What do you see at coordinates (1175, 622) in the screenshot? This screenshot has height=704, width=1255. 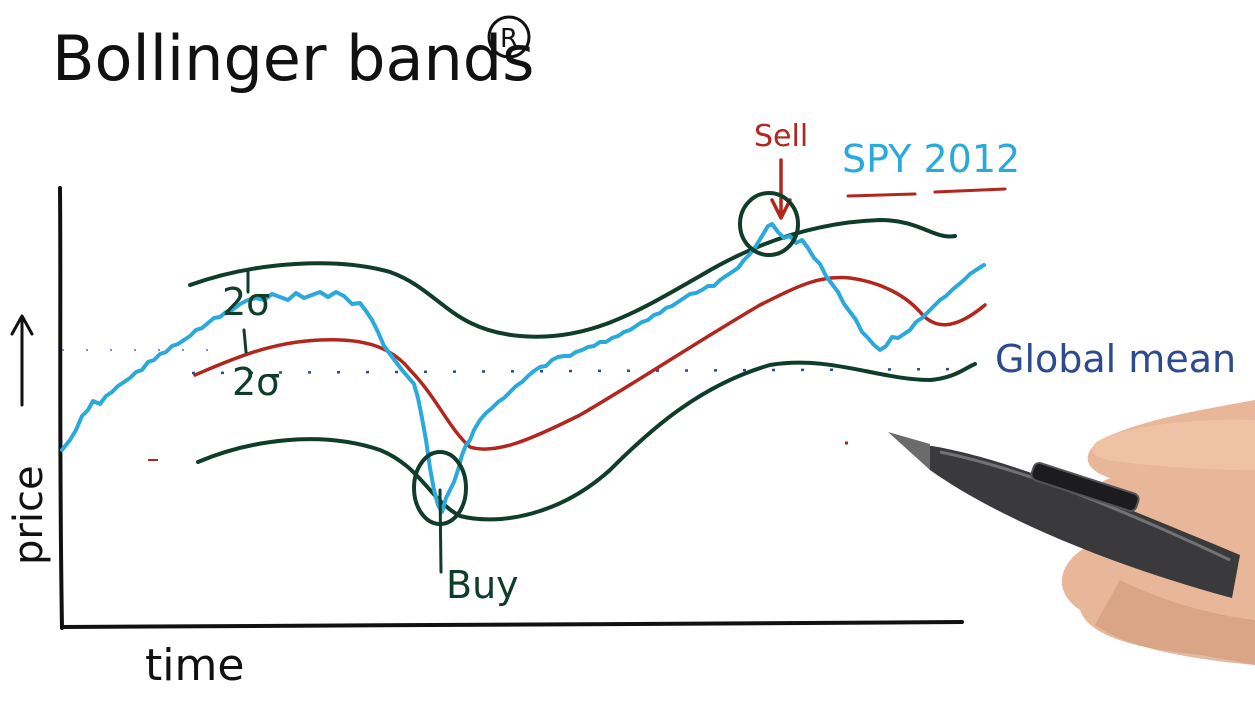 I see `hand-shadow` at bounding box center [1175, 622].